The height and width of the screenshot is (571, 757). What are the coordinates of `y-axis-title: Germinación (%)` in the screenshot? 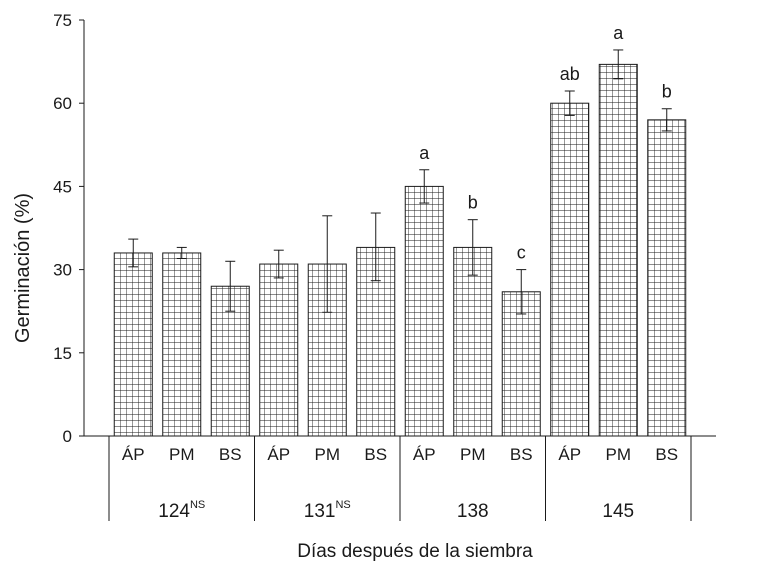 It's located at (23, 268).